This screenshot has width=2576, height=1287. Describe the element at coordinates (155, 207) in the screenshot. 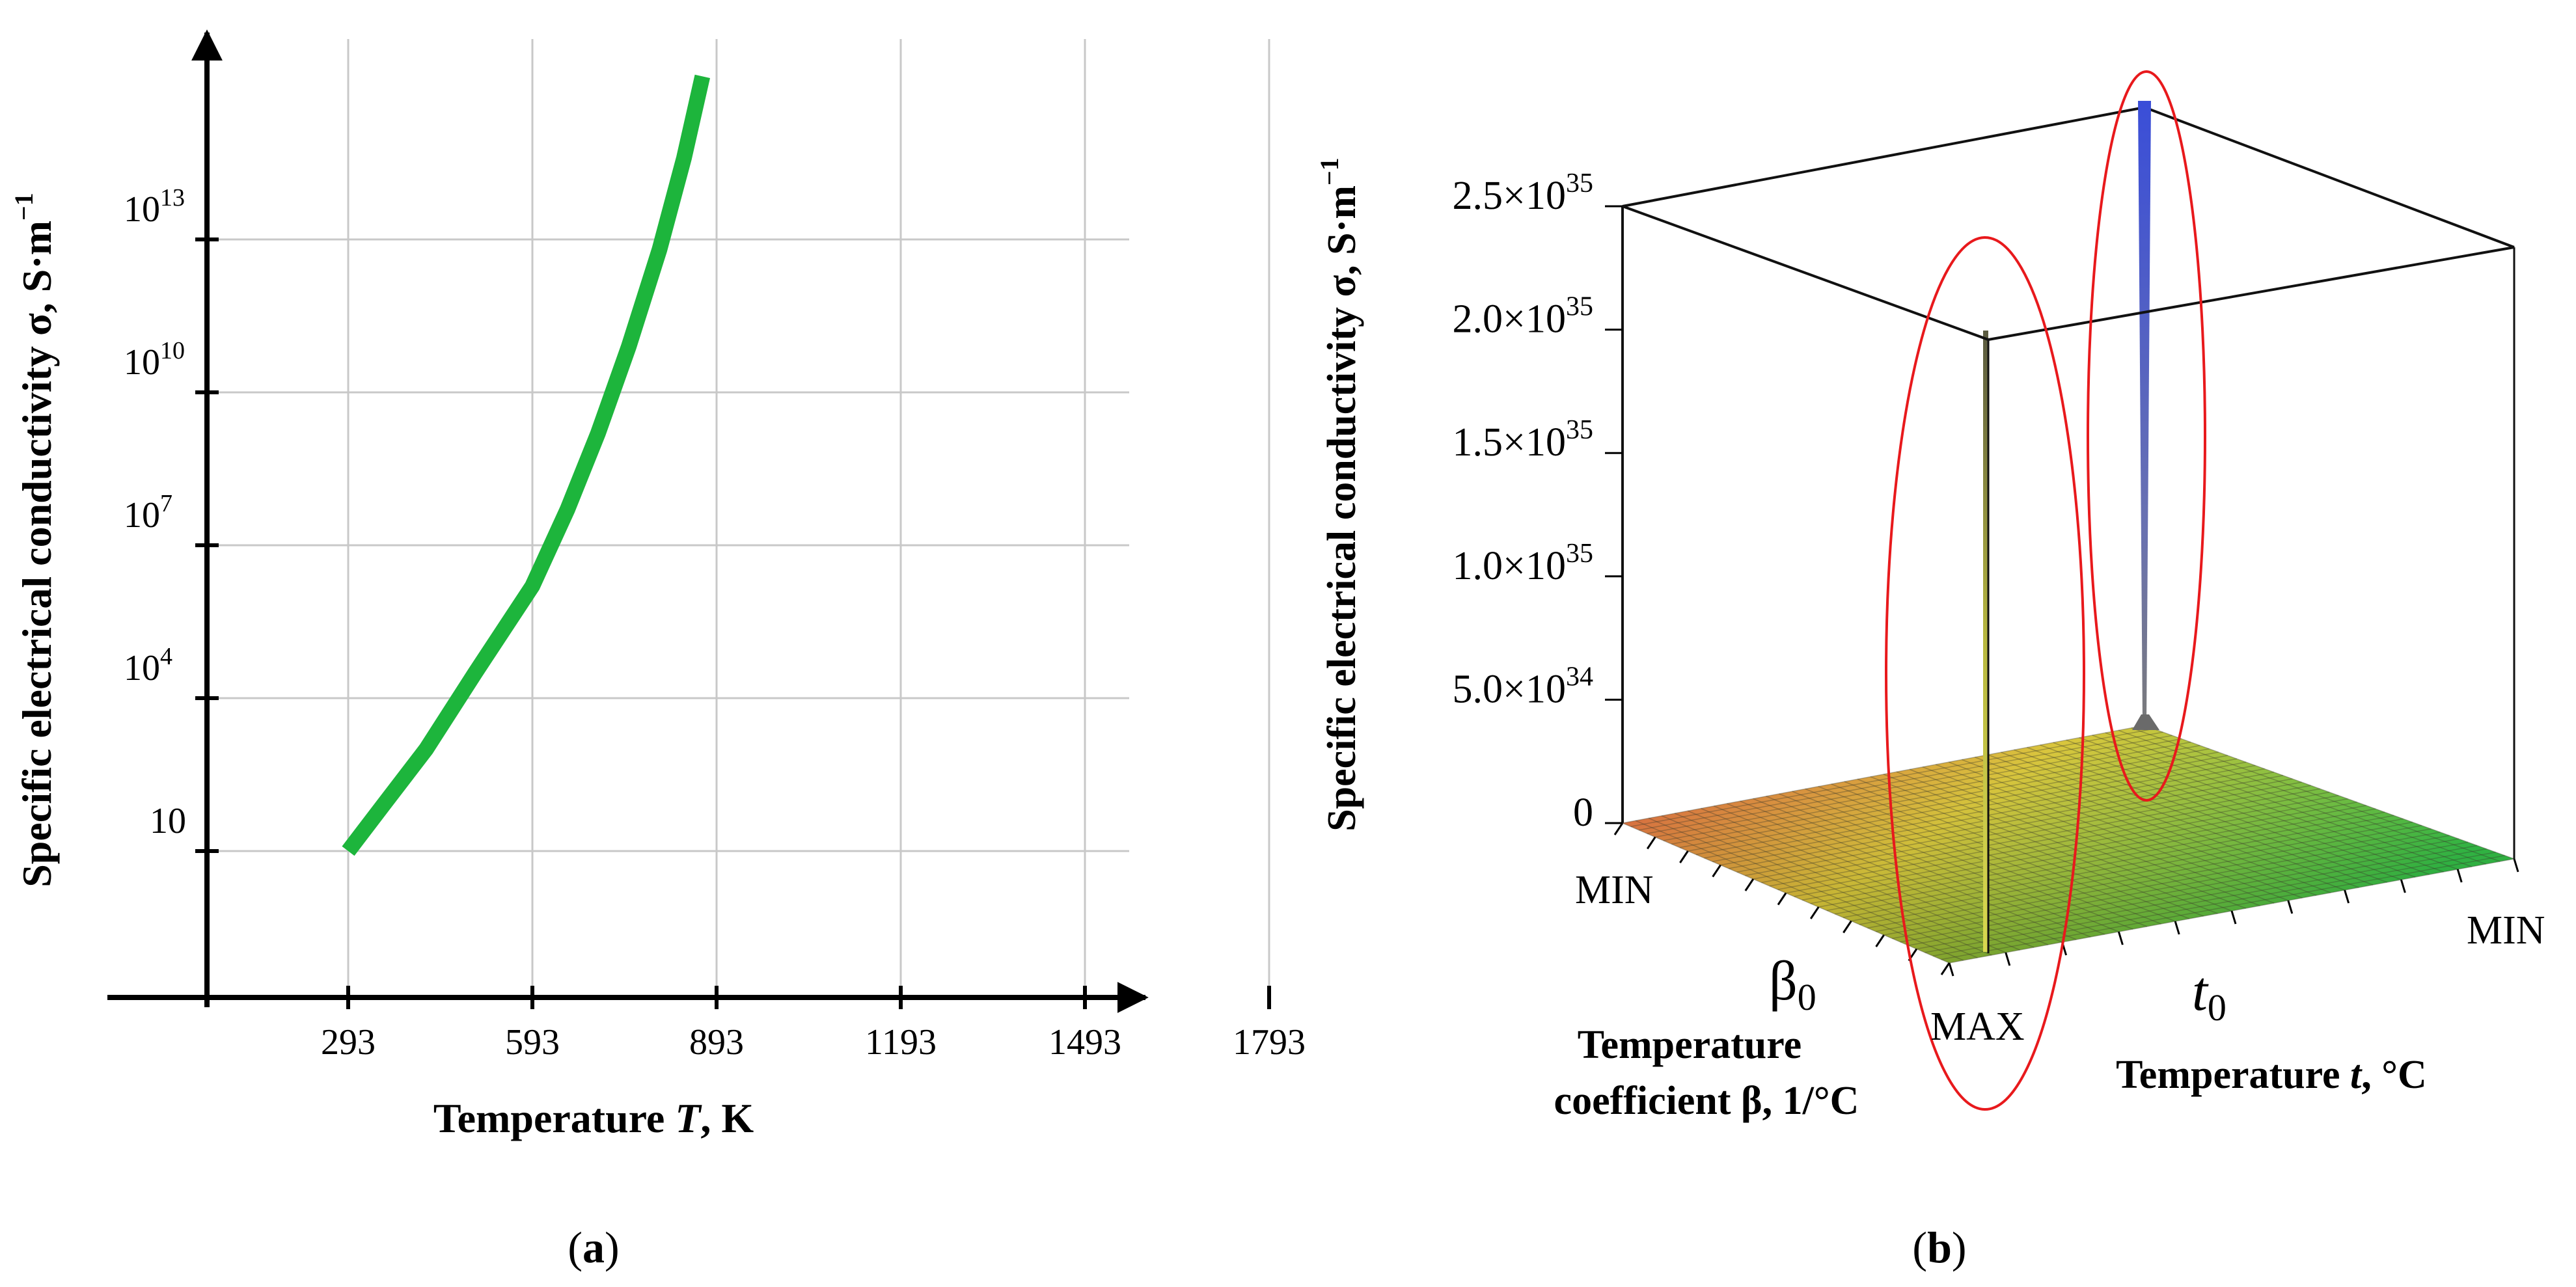

I see `panel-a-y-tick-label: 10¹³` at that location.